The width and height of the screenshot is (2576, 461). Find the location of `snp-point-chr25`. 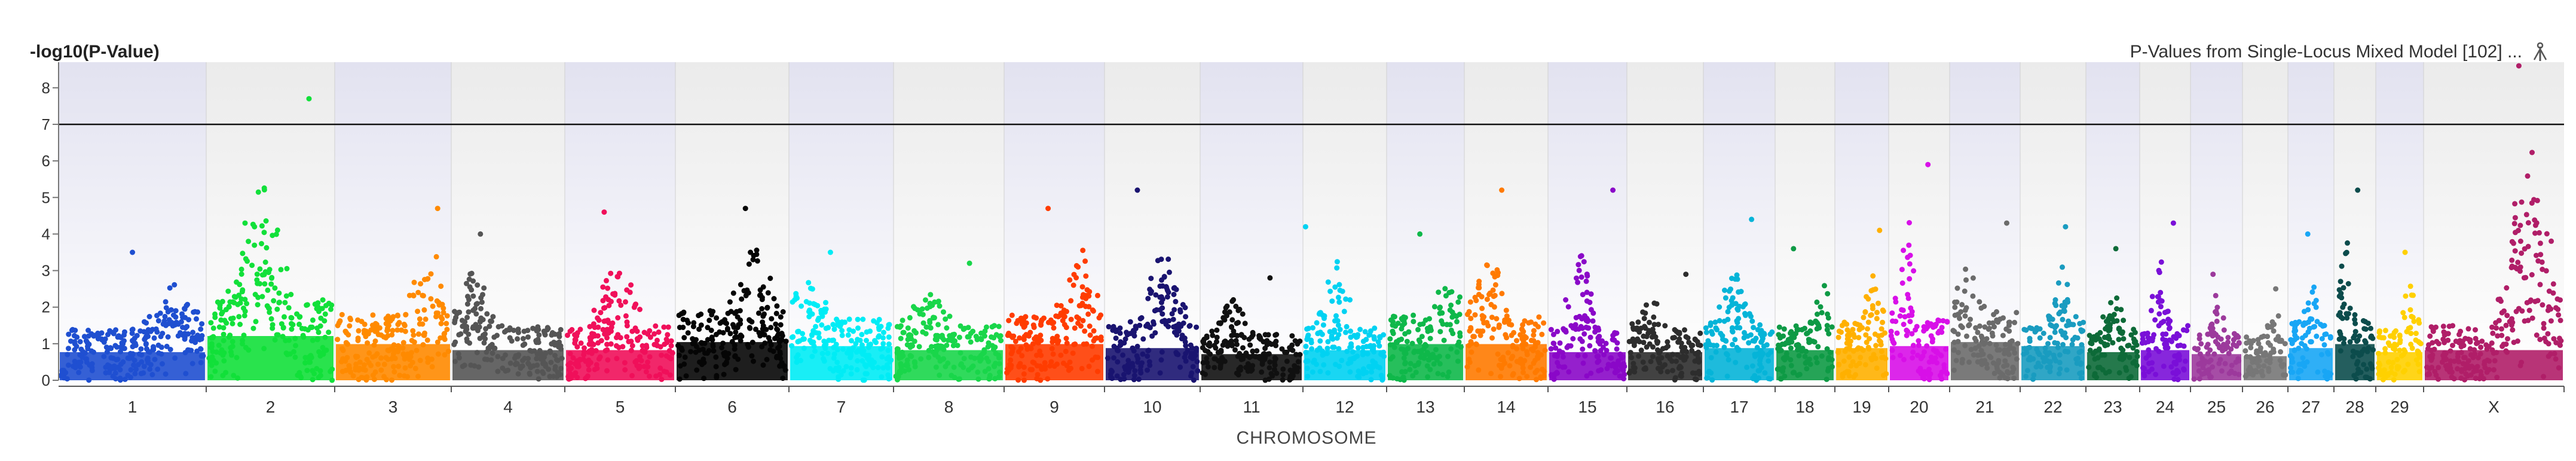

snp-point-chr25 is located at coordinates (2207, 347).